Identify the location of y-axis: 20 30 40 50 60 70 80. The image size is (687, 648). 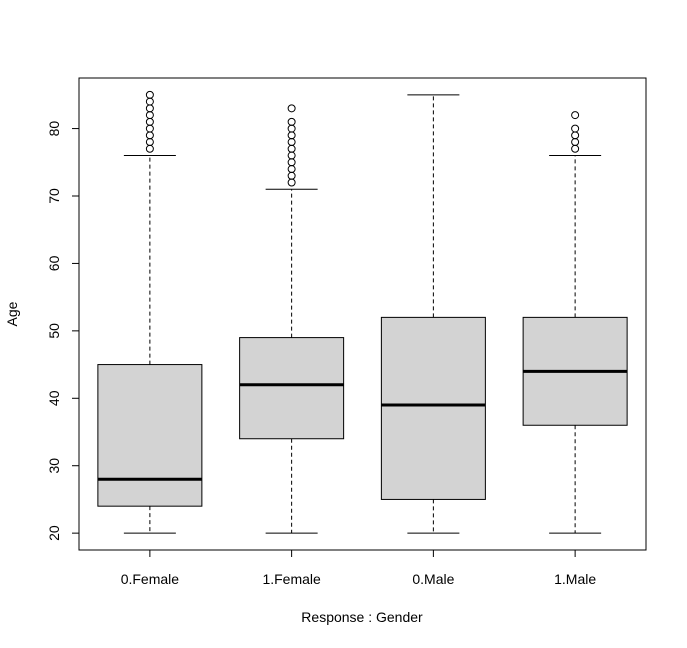
(63, 331).